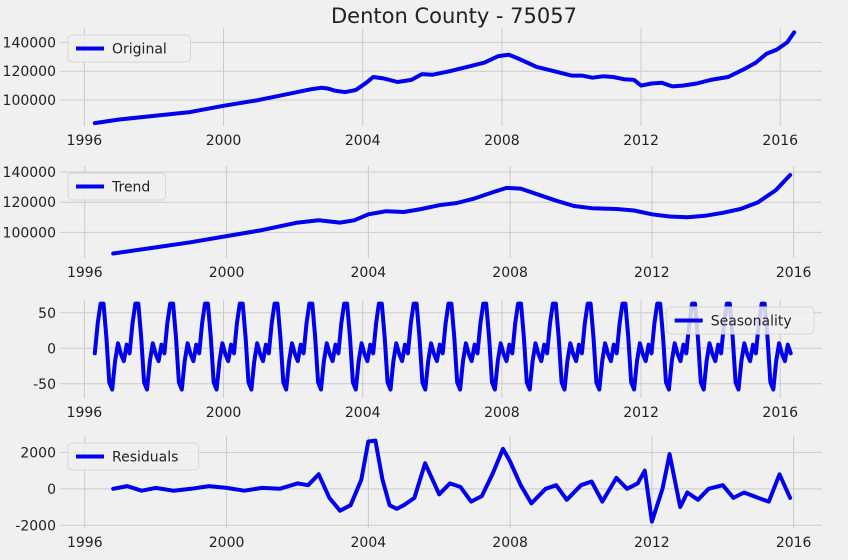 The width and height of the screenshot is (848, 560). What do you see at coordinates (454, 16) in the screenshot?
I see `figure-title: Denton County - 75057` at bounding box center [454, 16].